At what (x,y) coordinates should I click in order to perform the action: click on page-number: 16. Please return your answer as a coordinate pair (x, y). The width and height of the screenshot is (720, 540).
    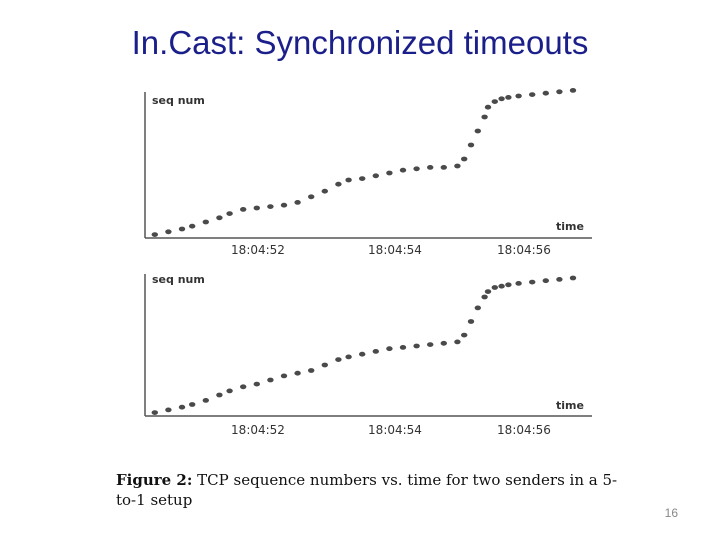
    Looking at the image, I should click on (671, 513).